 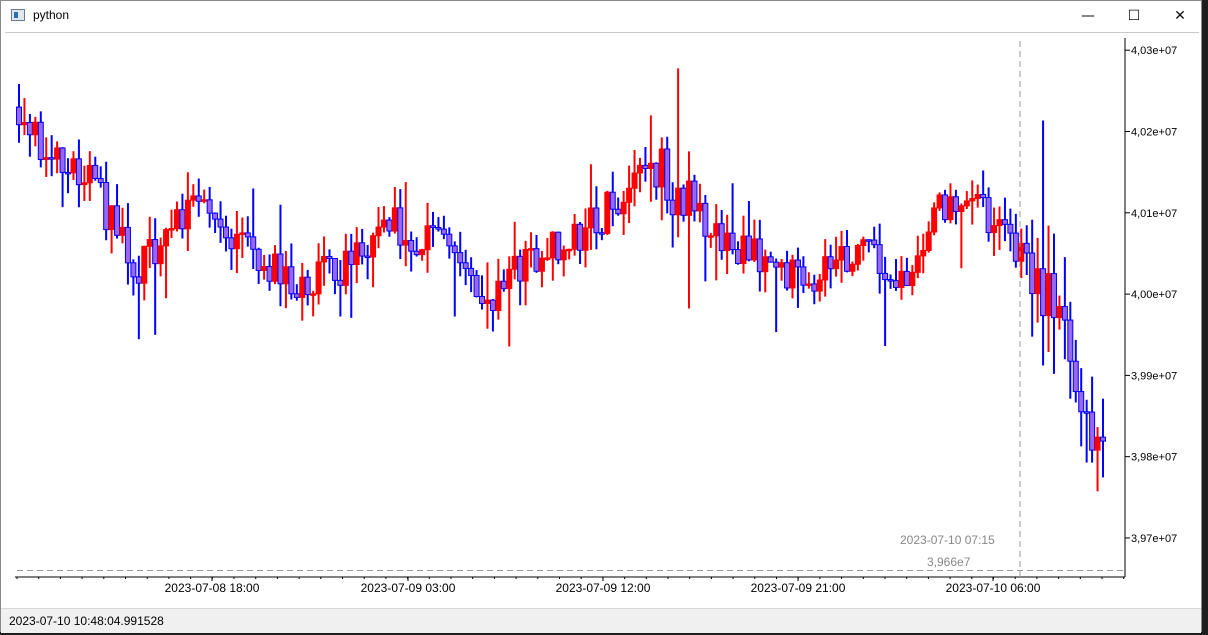 What do you see at coordinates (18, 15) in the screenshot?
I see `python-app-icon` at bounding box center [18, 15].